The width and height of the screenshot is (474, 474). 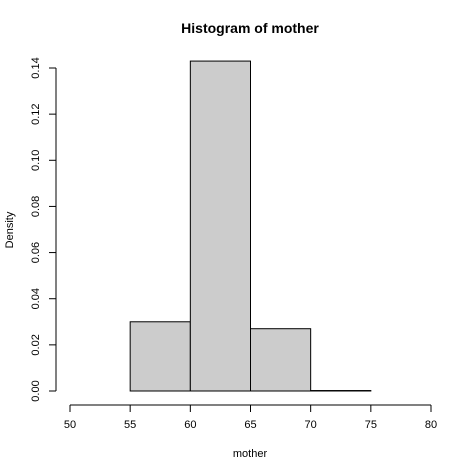 I want to click on x-tick-label: 80, so click(x=431, y=425).